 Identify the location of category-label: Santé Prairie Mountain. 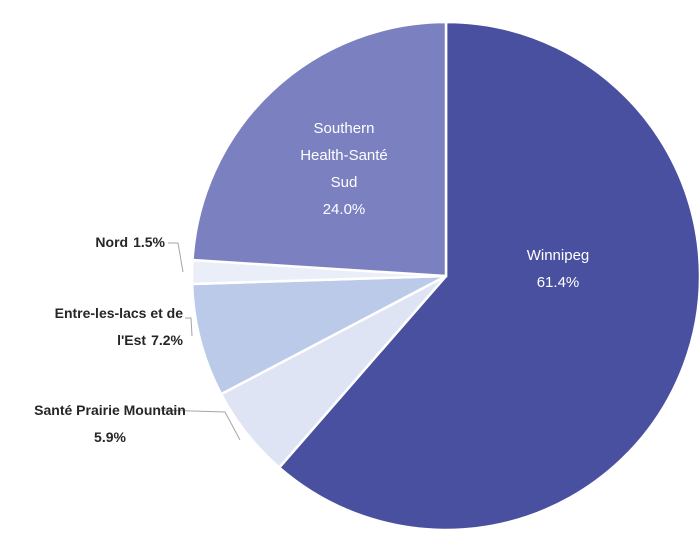
(110, 410).